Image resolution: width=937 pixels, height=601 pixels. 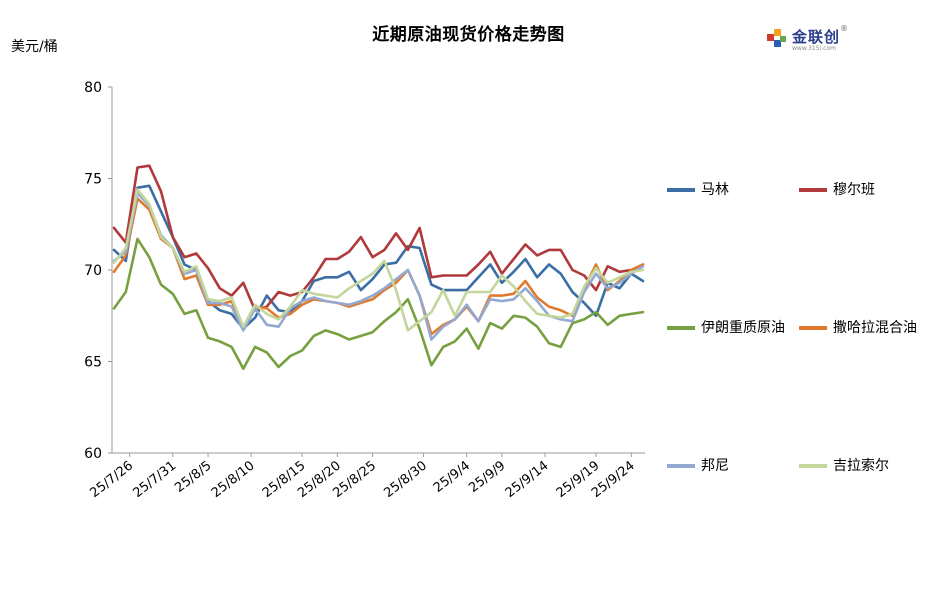 I want to click on x-tick-label: 25/7/31, so click(x=155, y=479).